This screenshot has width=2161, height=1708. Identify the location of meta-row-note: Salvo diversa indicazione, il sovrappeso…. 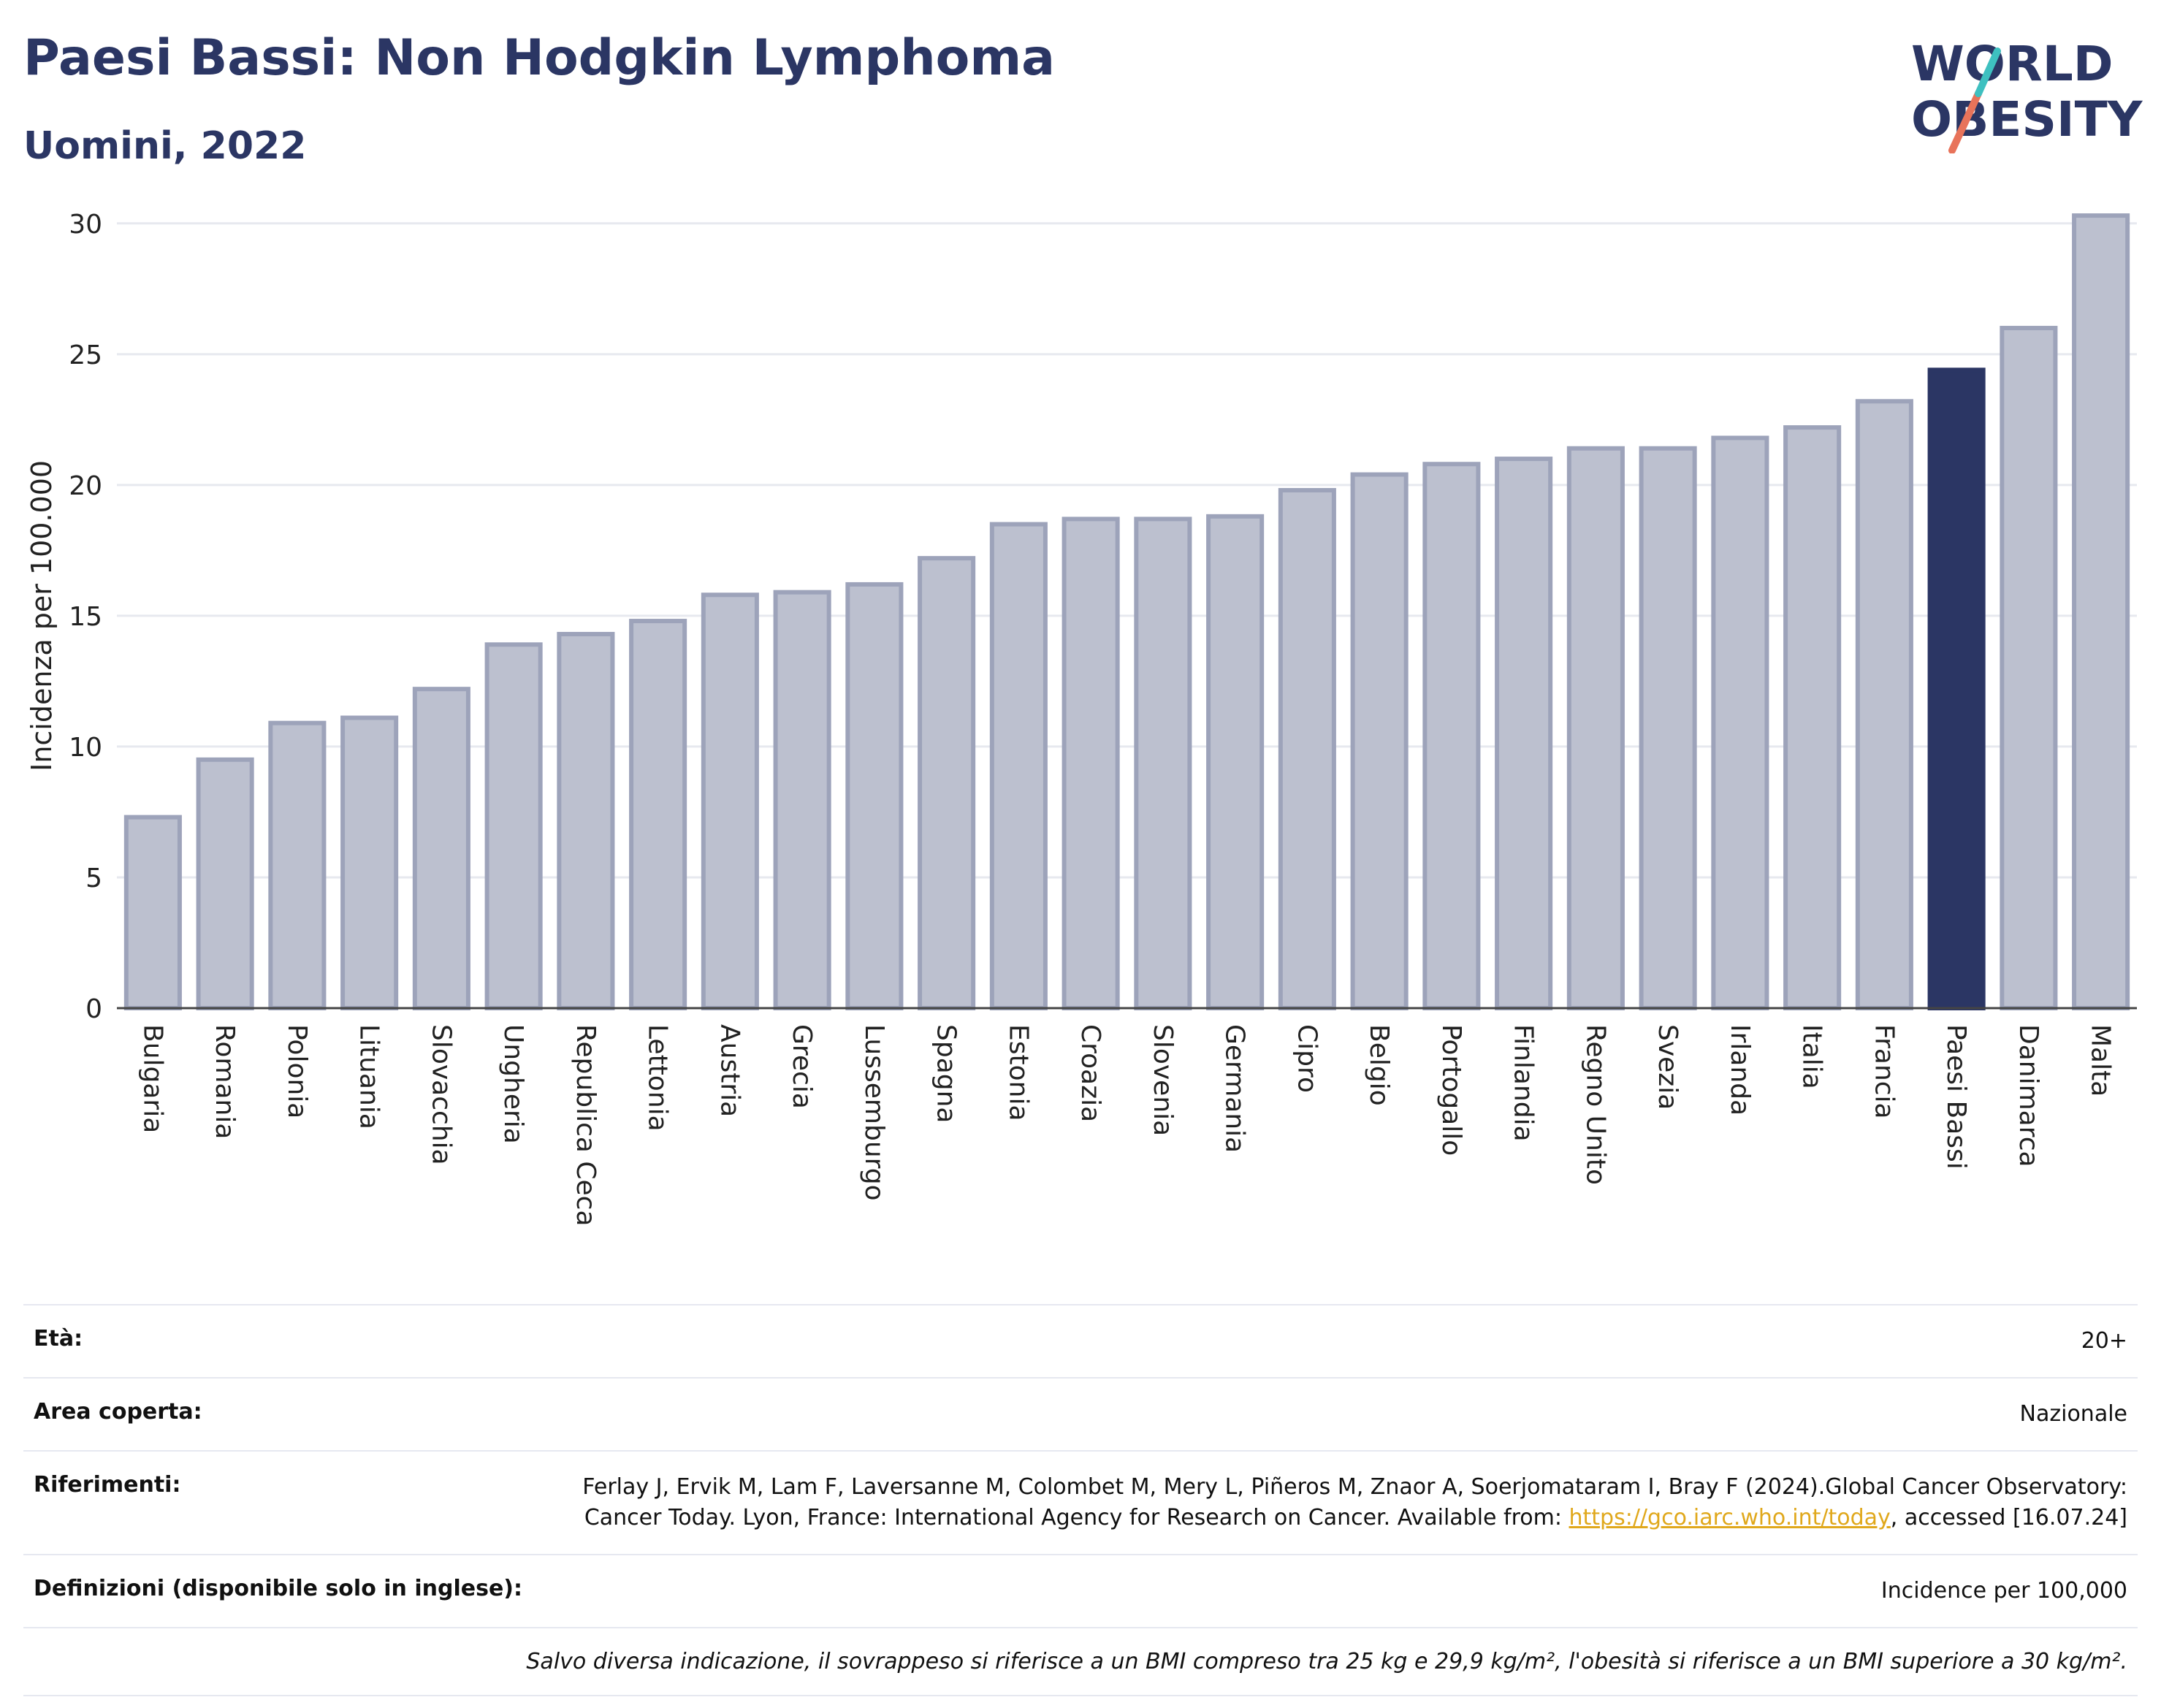
(1080, 1662).